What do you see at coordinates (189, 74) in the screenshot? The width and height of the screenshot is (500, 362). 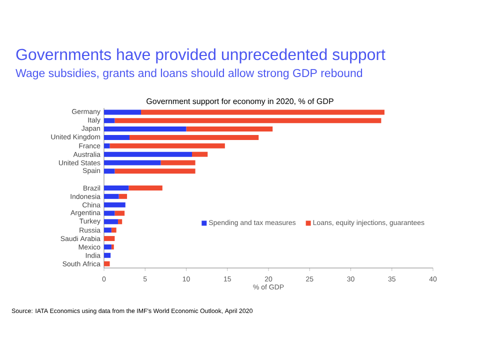 I see `chart-subtitle: Wage subsidies, grants and loans should allow strong GDP rebound` at bounding box center [189, 74].